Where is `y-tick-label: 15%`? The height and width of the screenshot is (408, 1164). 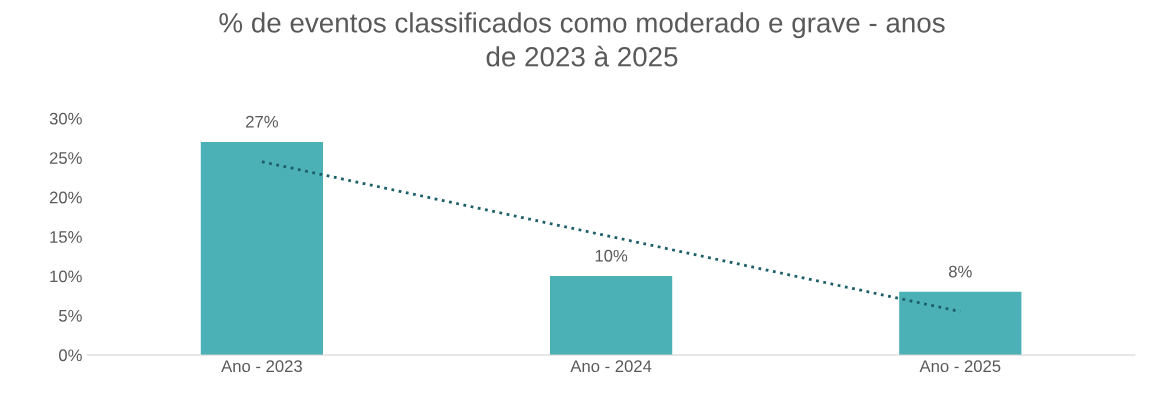
y-tick-label: 15% is located at coordinates (66, 237).